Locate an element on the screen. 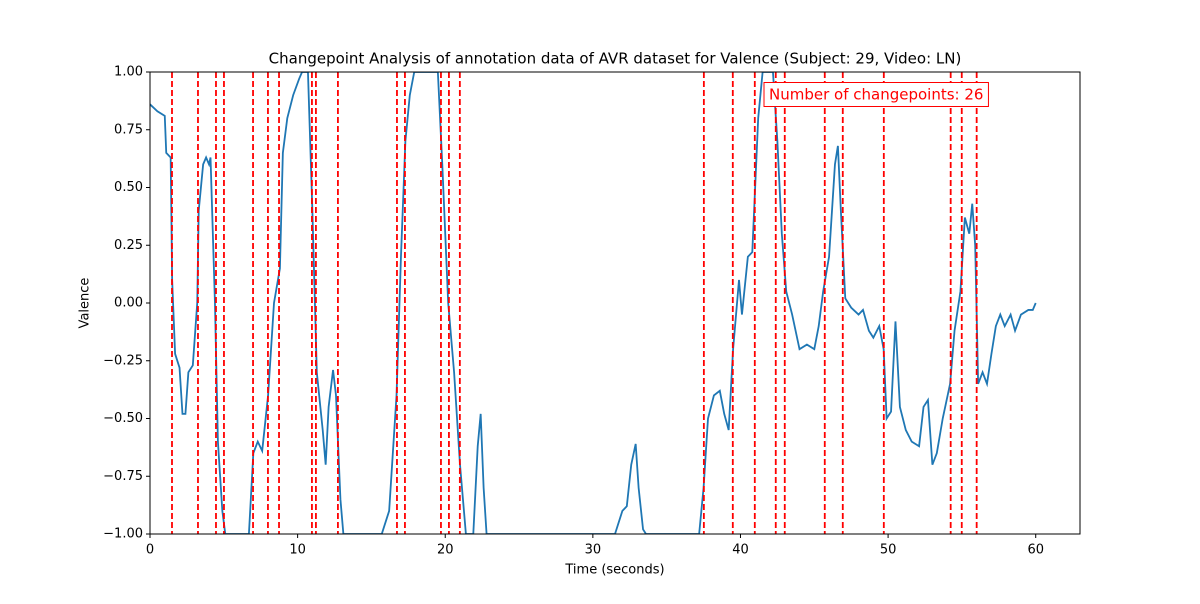  y-tick-label: 0.25 is located at coordinates (128, 245).